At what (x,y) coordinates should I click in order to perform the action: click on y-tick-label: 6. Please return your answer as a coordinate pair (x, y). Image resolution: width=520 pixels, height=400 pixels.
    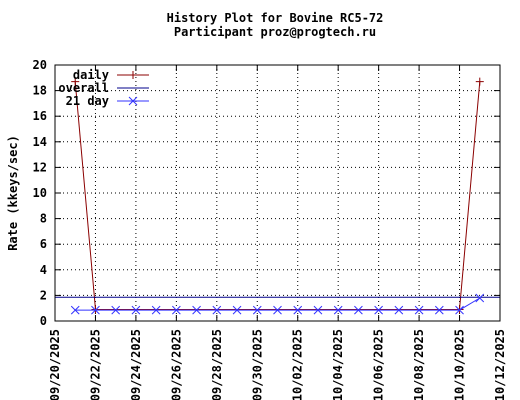
    Looking at the image, I should click on (43, 244).